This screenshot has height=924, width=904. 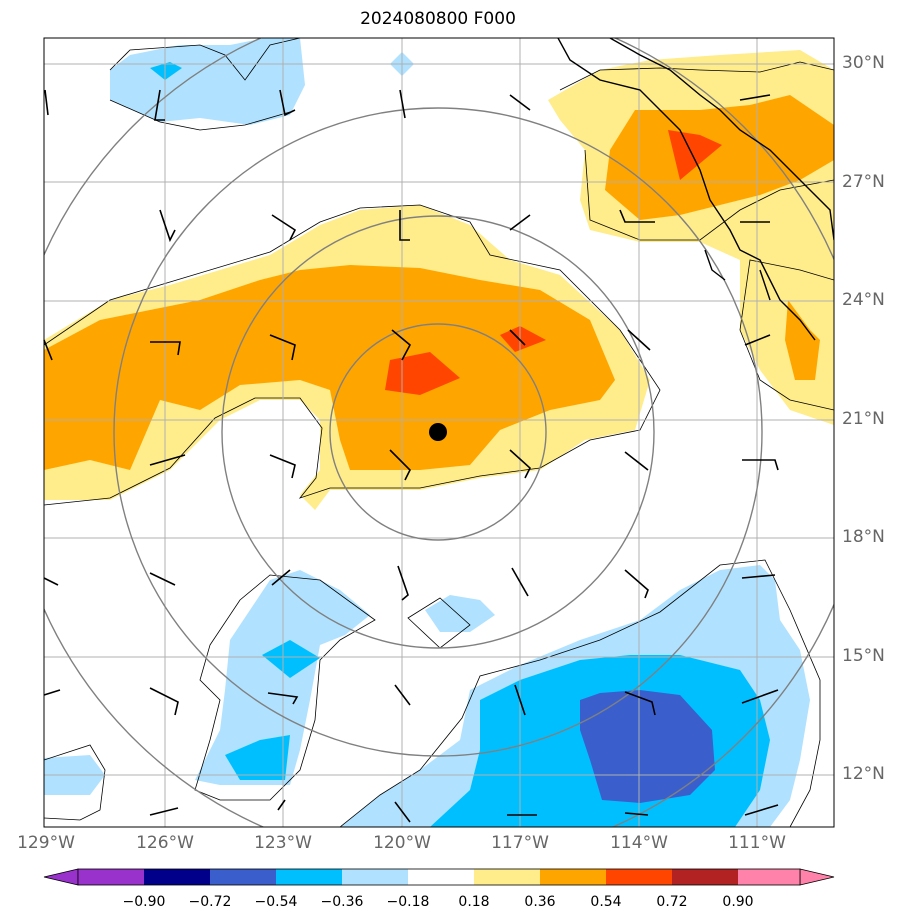 I want to click on colorbar-tick: −0.90, so click(x=144, y=902).